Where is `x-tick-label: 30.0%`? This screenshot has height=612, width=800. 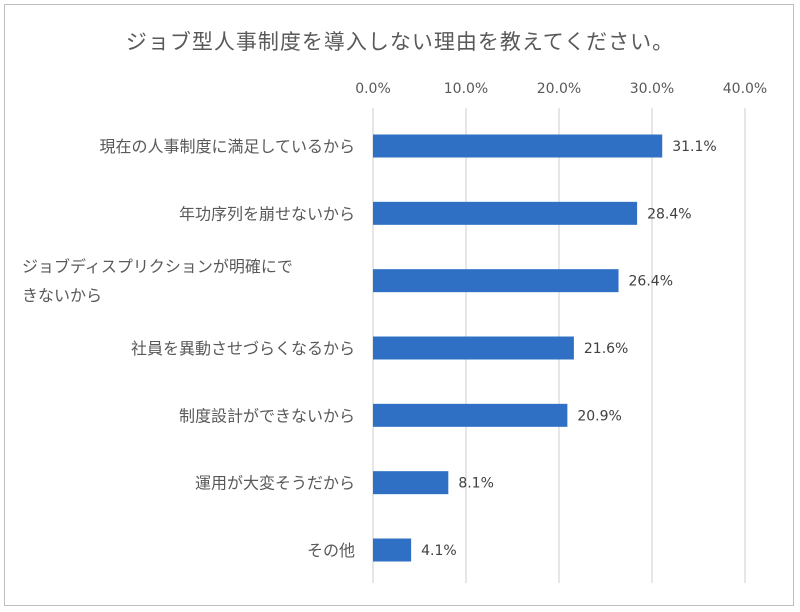 x-tick-label: 30.0% is located at coordinates (652, 89).